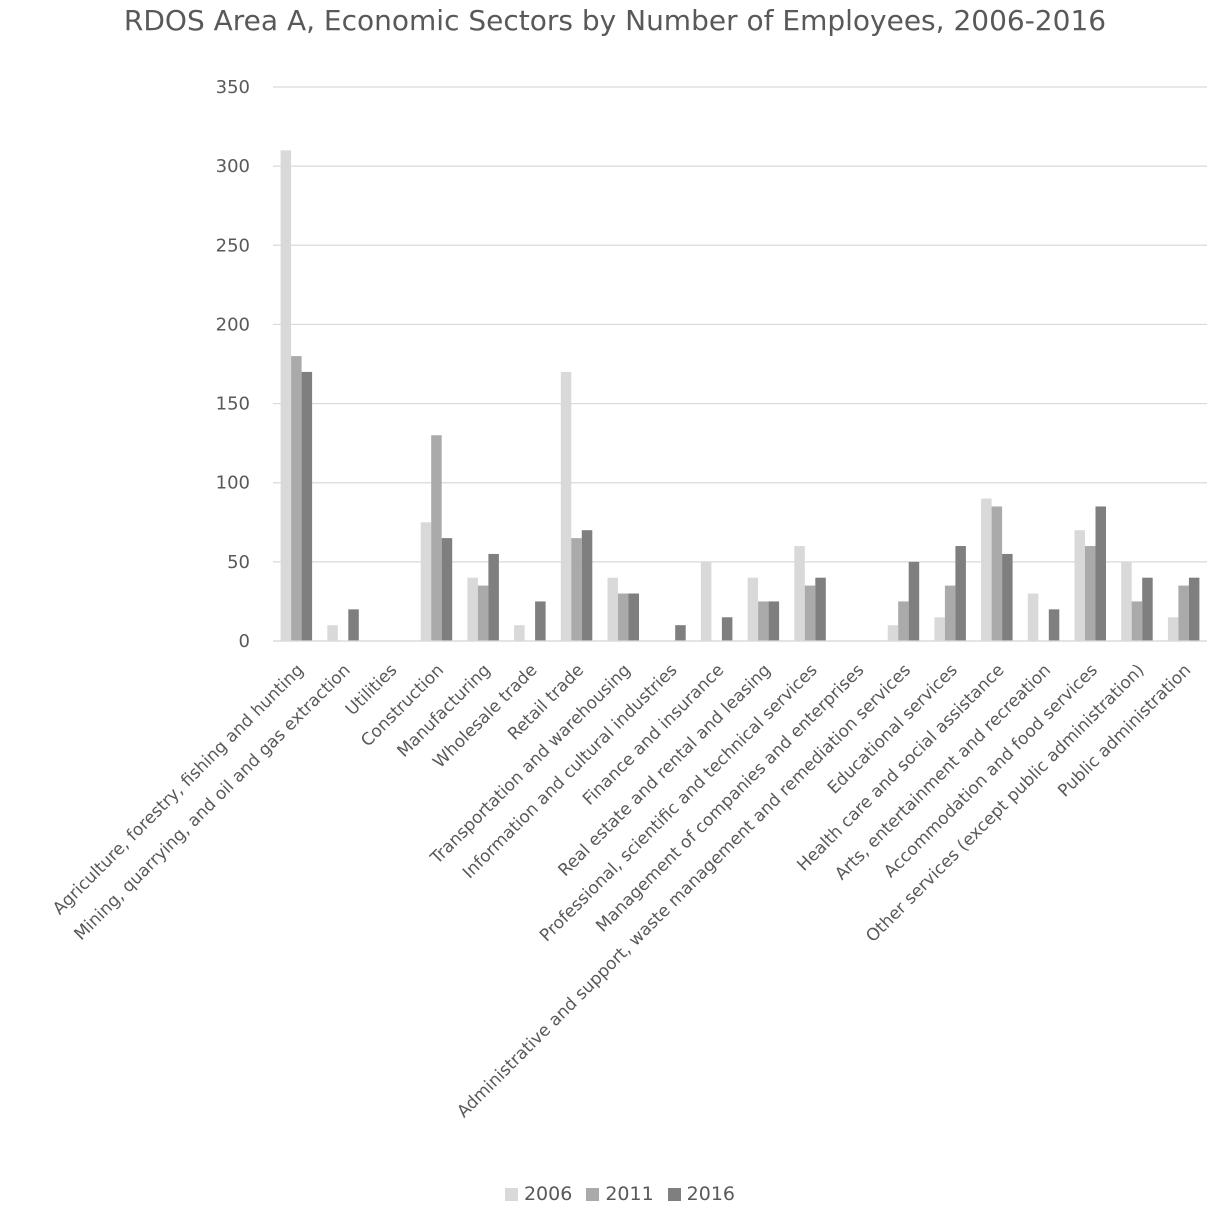  I want to click on legend-item: 2006, so click(538, 1194).